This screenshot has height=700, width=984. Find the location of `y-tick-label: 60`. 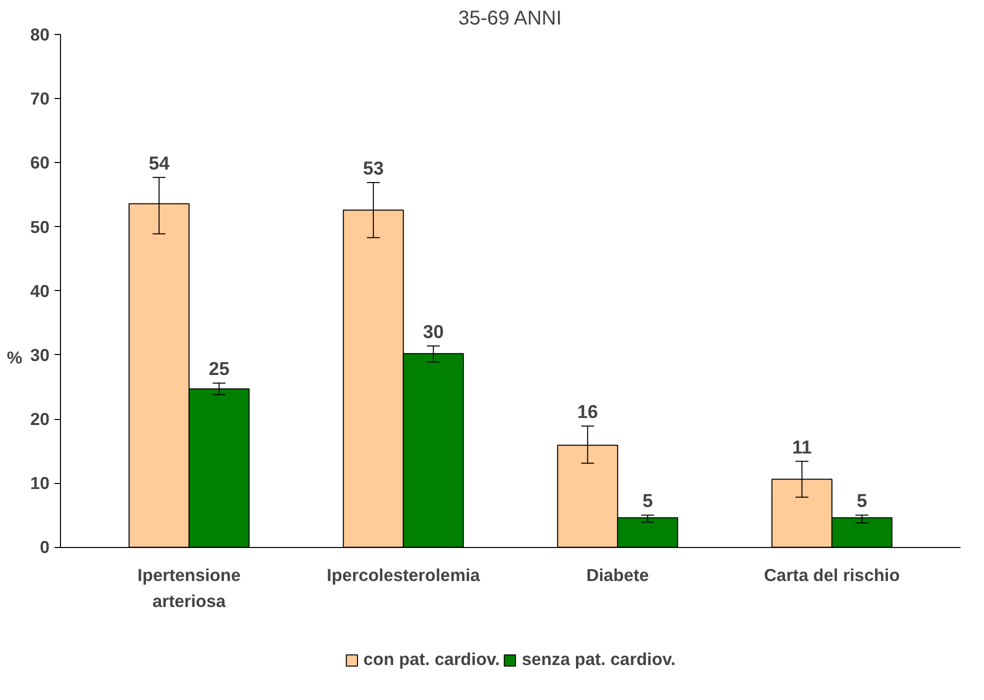

y-tick-label: 60 is located at coordinates (40, 162).